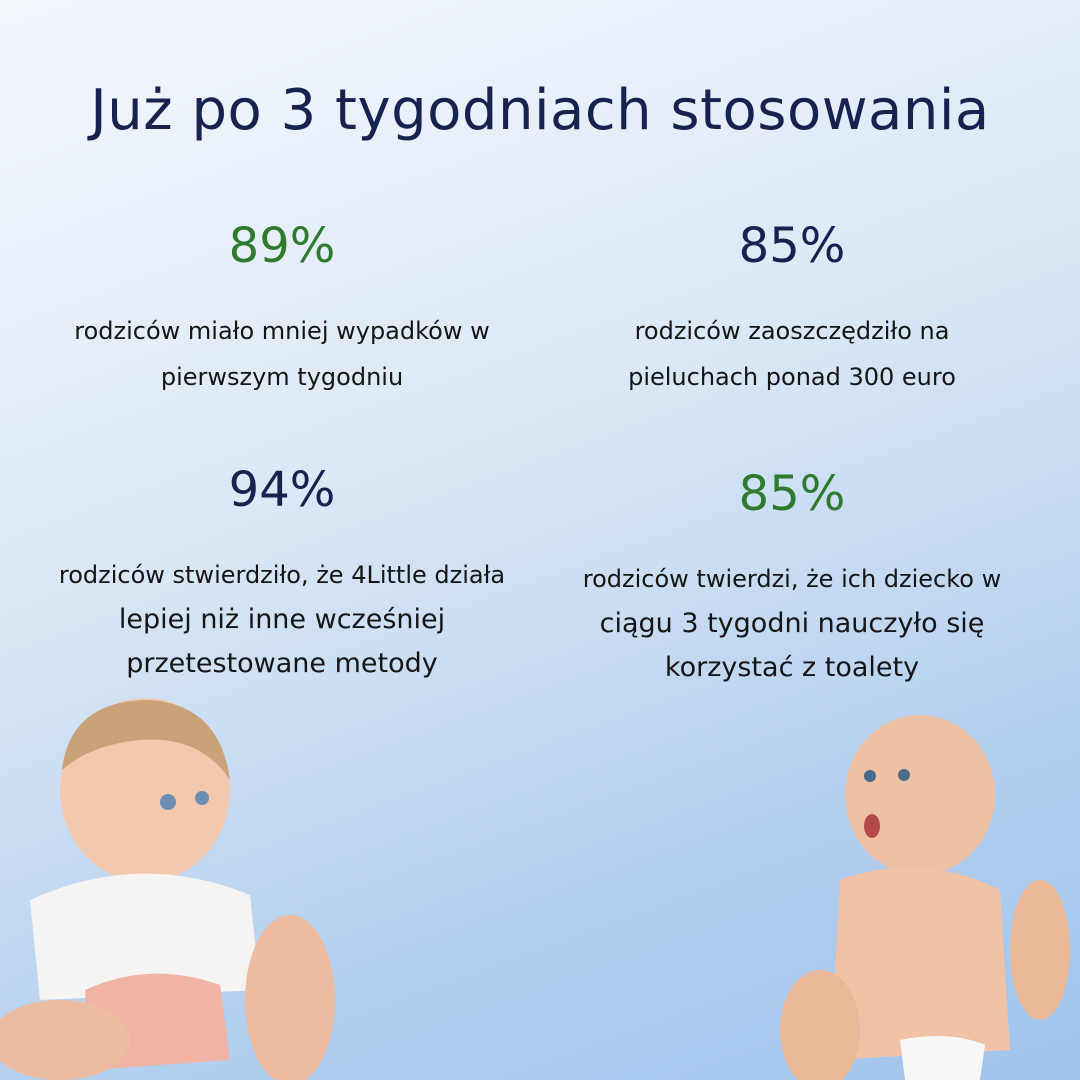 The image size is (1080, 1080). What do you see at coordinates (540, 110) in the screenshot?
I see `title: Już po 3 tygodniach stosowania` at bounding box center [540, 110].